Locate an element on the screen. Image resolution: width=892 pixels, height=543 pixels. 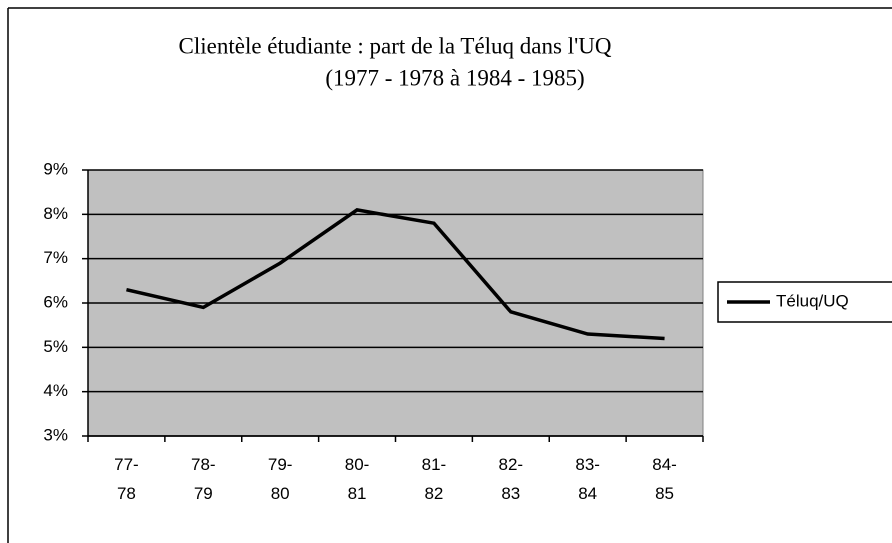
x-tick-label: 79-80 is located at coordinates (280, 479).